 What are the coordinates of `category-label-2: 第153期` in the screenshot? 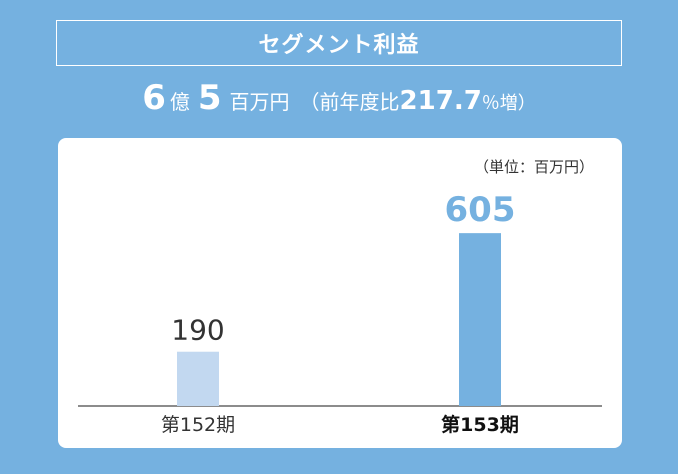 It's located at (480, 424).